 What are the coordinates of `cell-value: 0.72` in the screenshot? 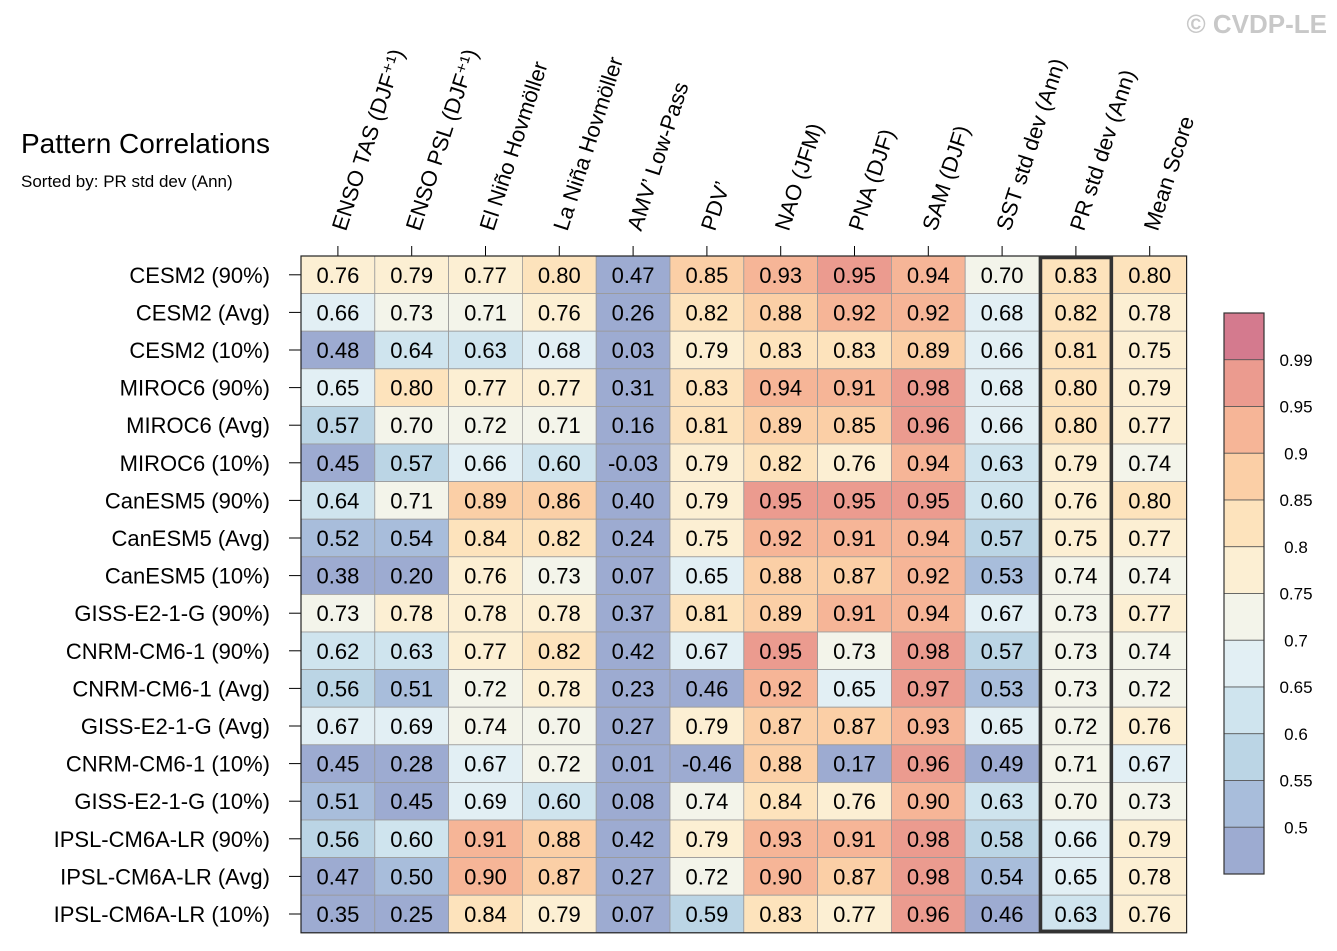 It's located at (485, 425).